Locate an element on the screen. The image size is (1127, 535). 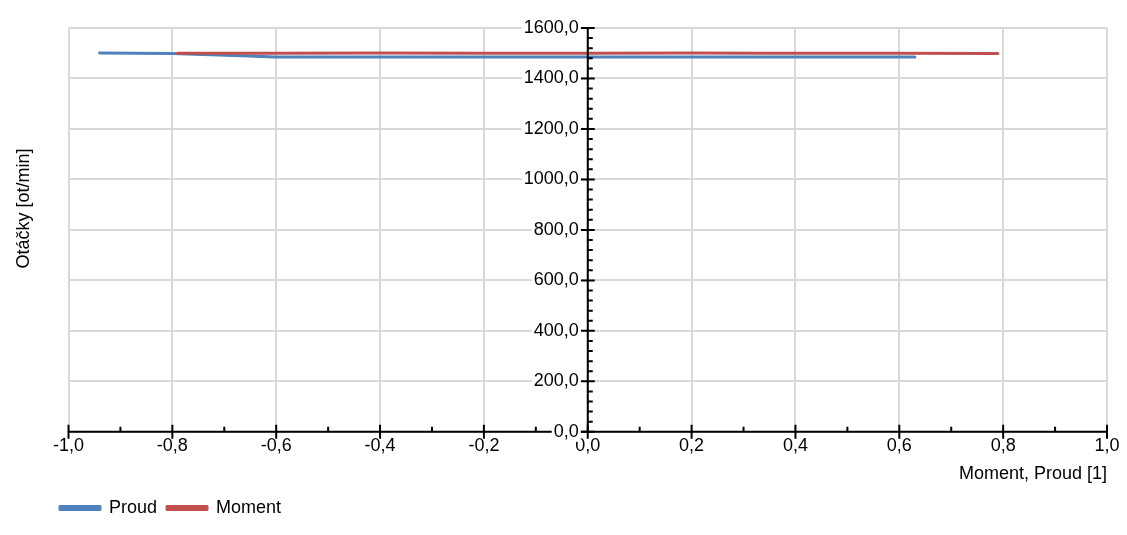
legend-label: Proud is located at coordinates (133, 506).